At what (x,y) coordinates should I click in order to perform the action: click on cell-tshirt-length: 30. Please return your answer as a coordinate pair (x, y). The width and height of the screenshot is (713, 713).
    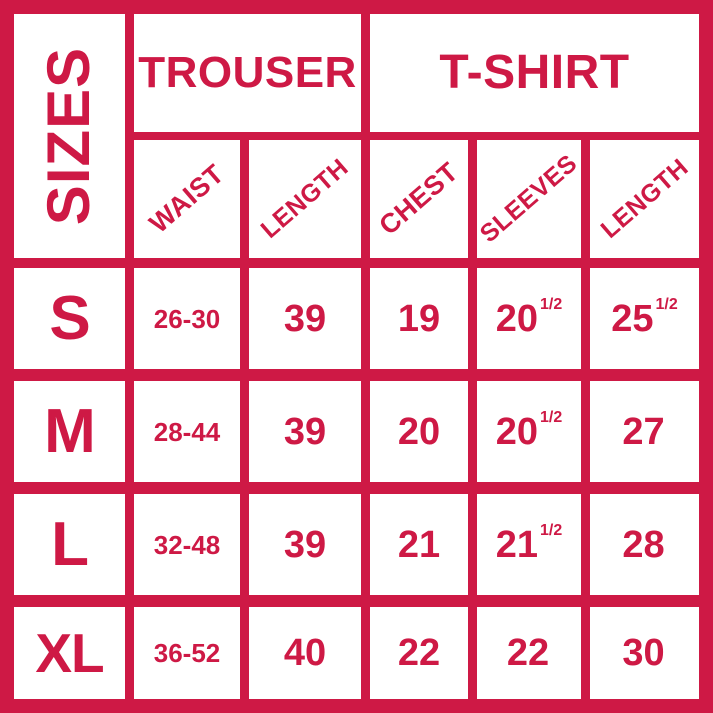
    Looking at the image, I should click on (644, 653).